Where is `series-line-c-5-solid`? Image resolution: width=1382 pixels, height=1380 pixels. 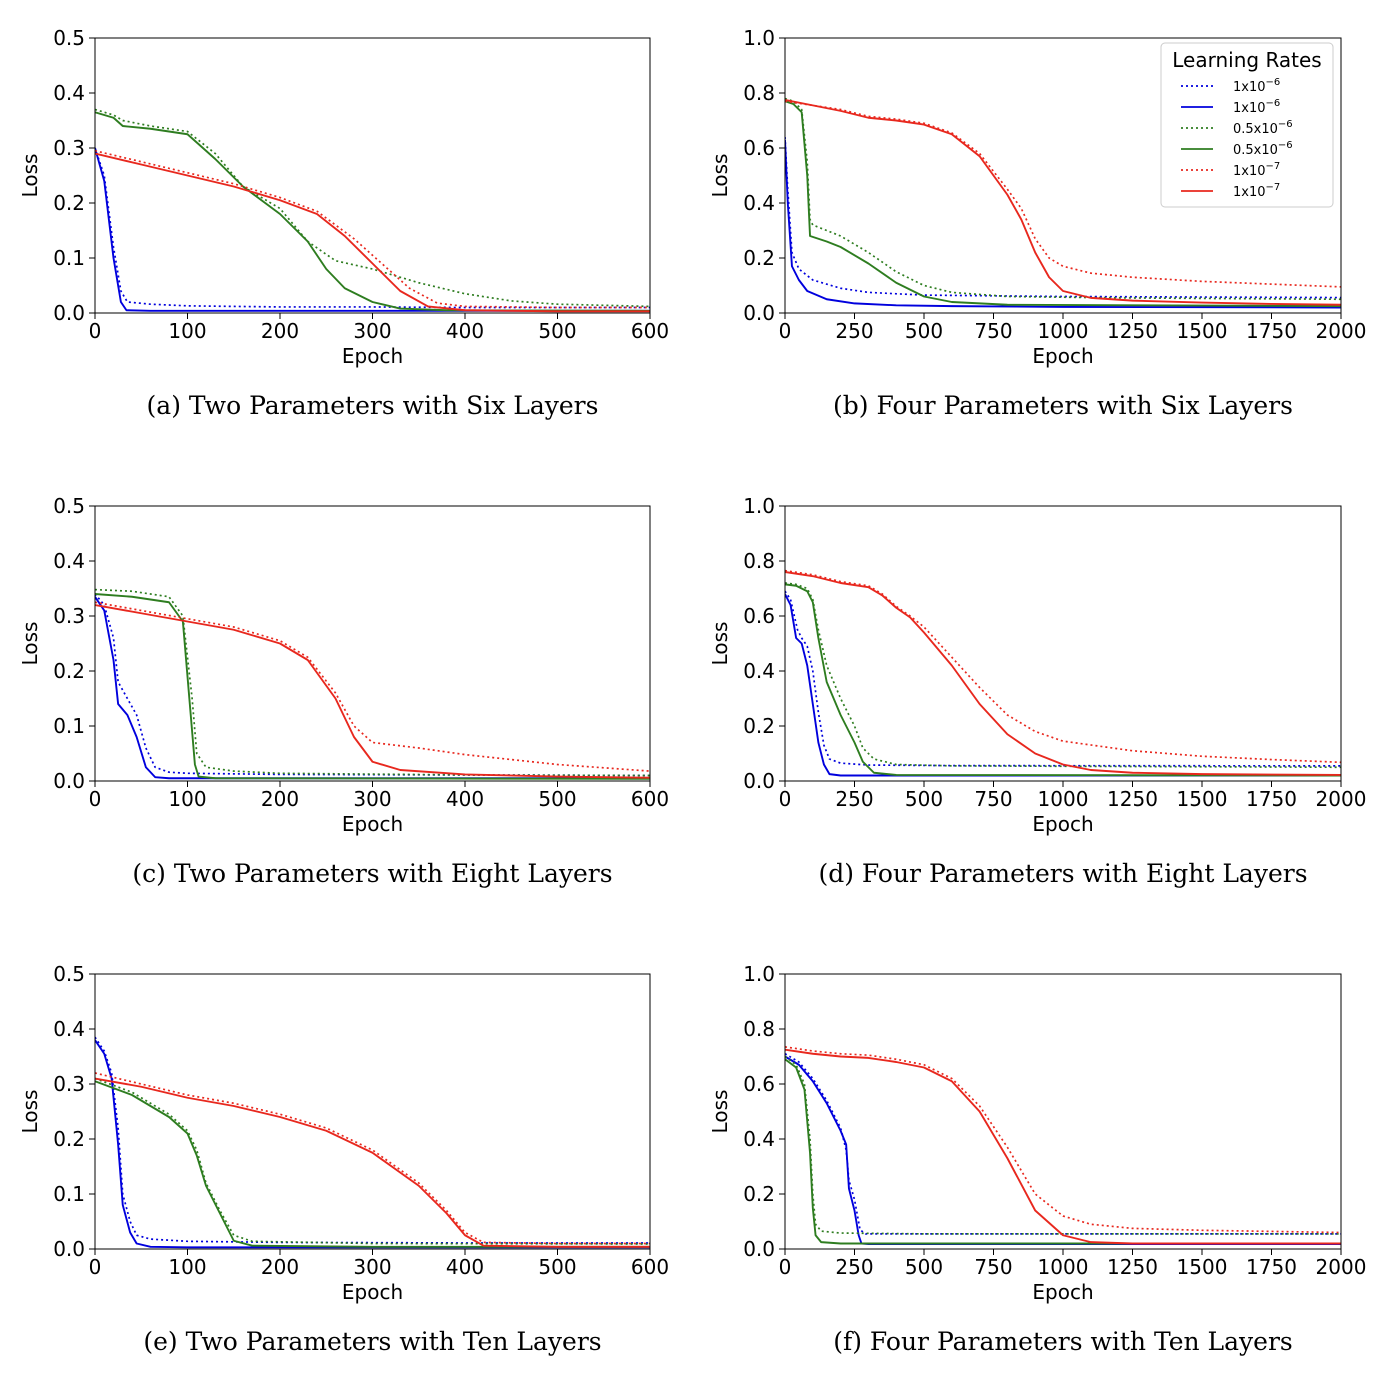
series-line-c-5-solid is located at coordinates (372, 691).